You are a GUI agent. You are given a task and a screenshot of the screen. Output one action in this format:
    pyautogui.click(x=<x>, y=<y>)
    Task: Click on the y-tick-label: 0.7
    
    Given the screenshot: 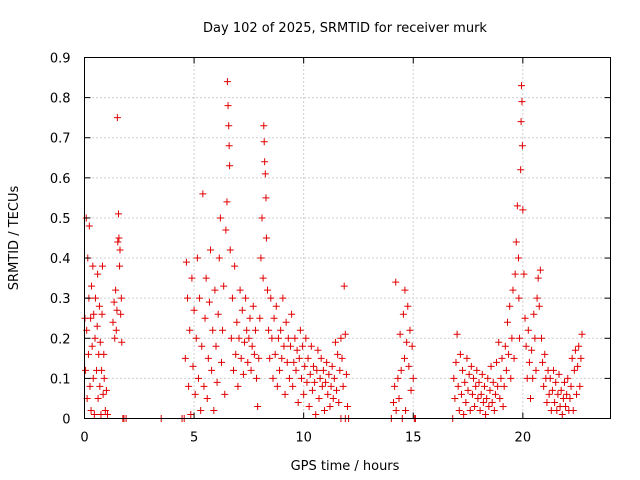 What is the action you would take?
    pyautogui.click(x=60, y=139)
    